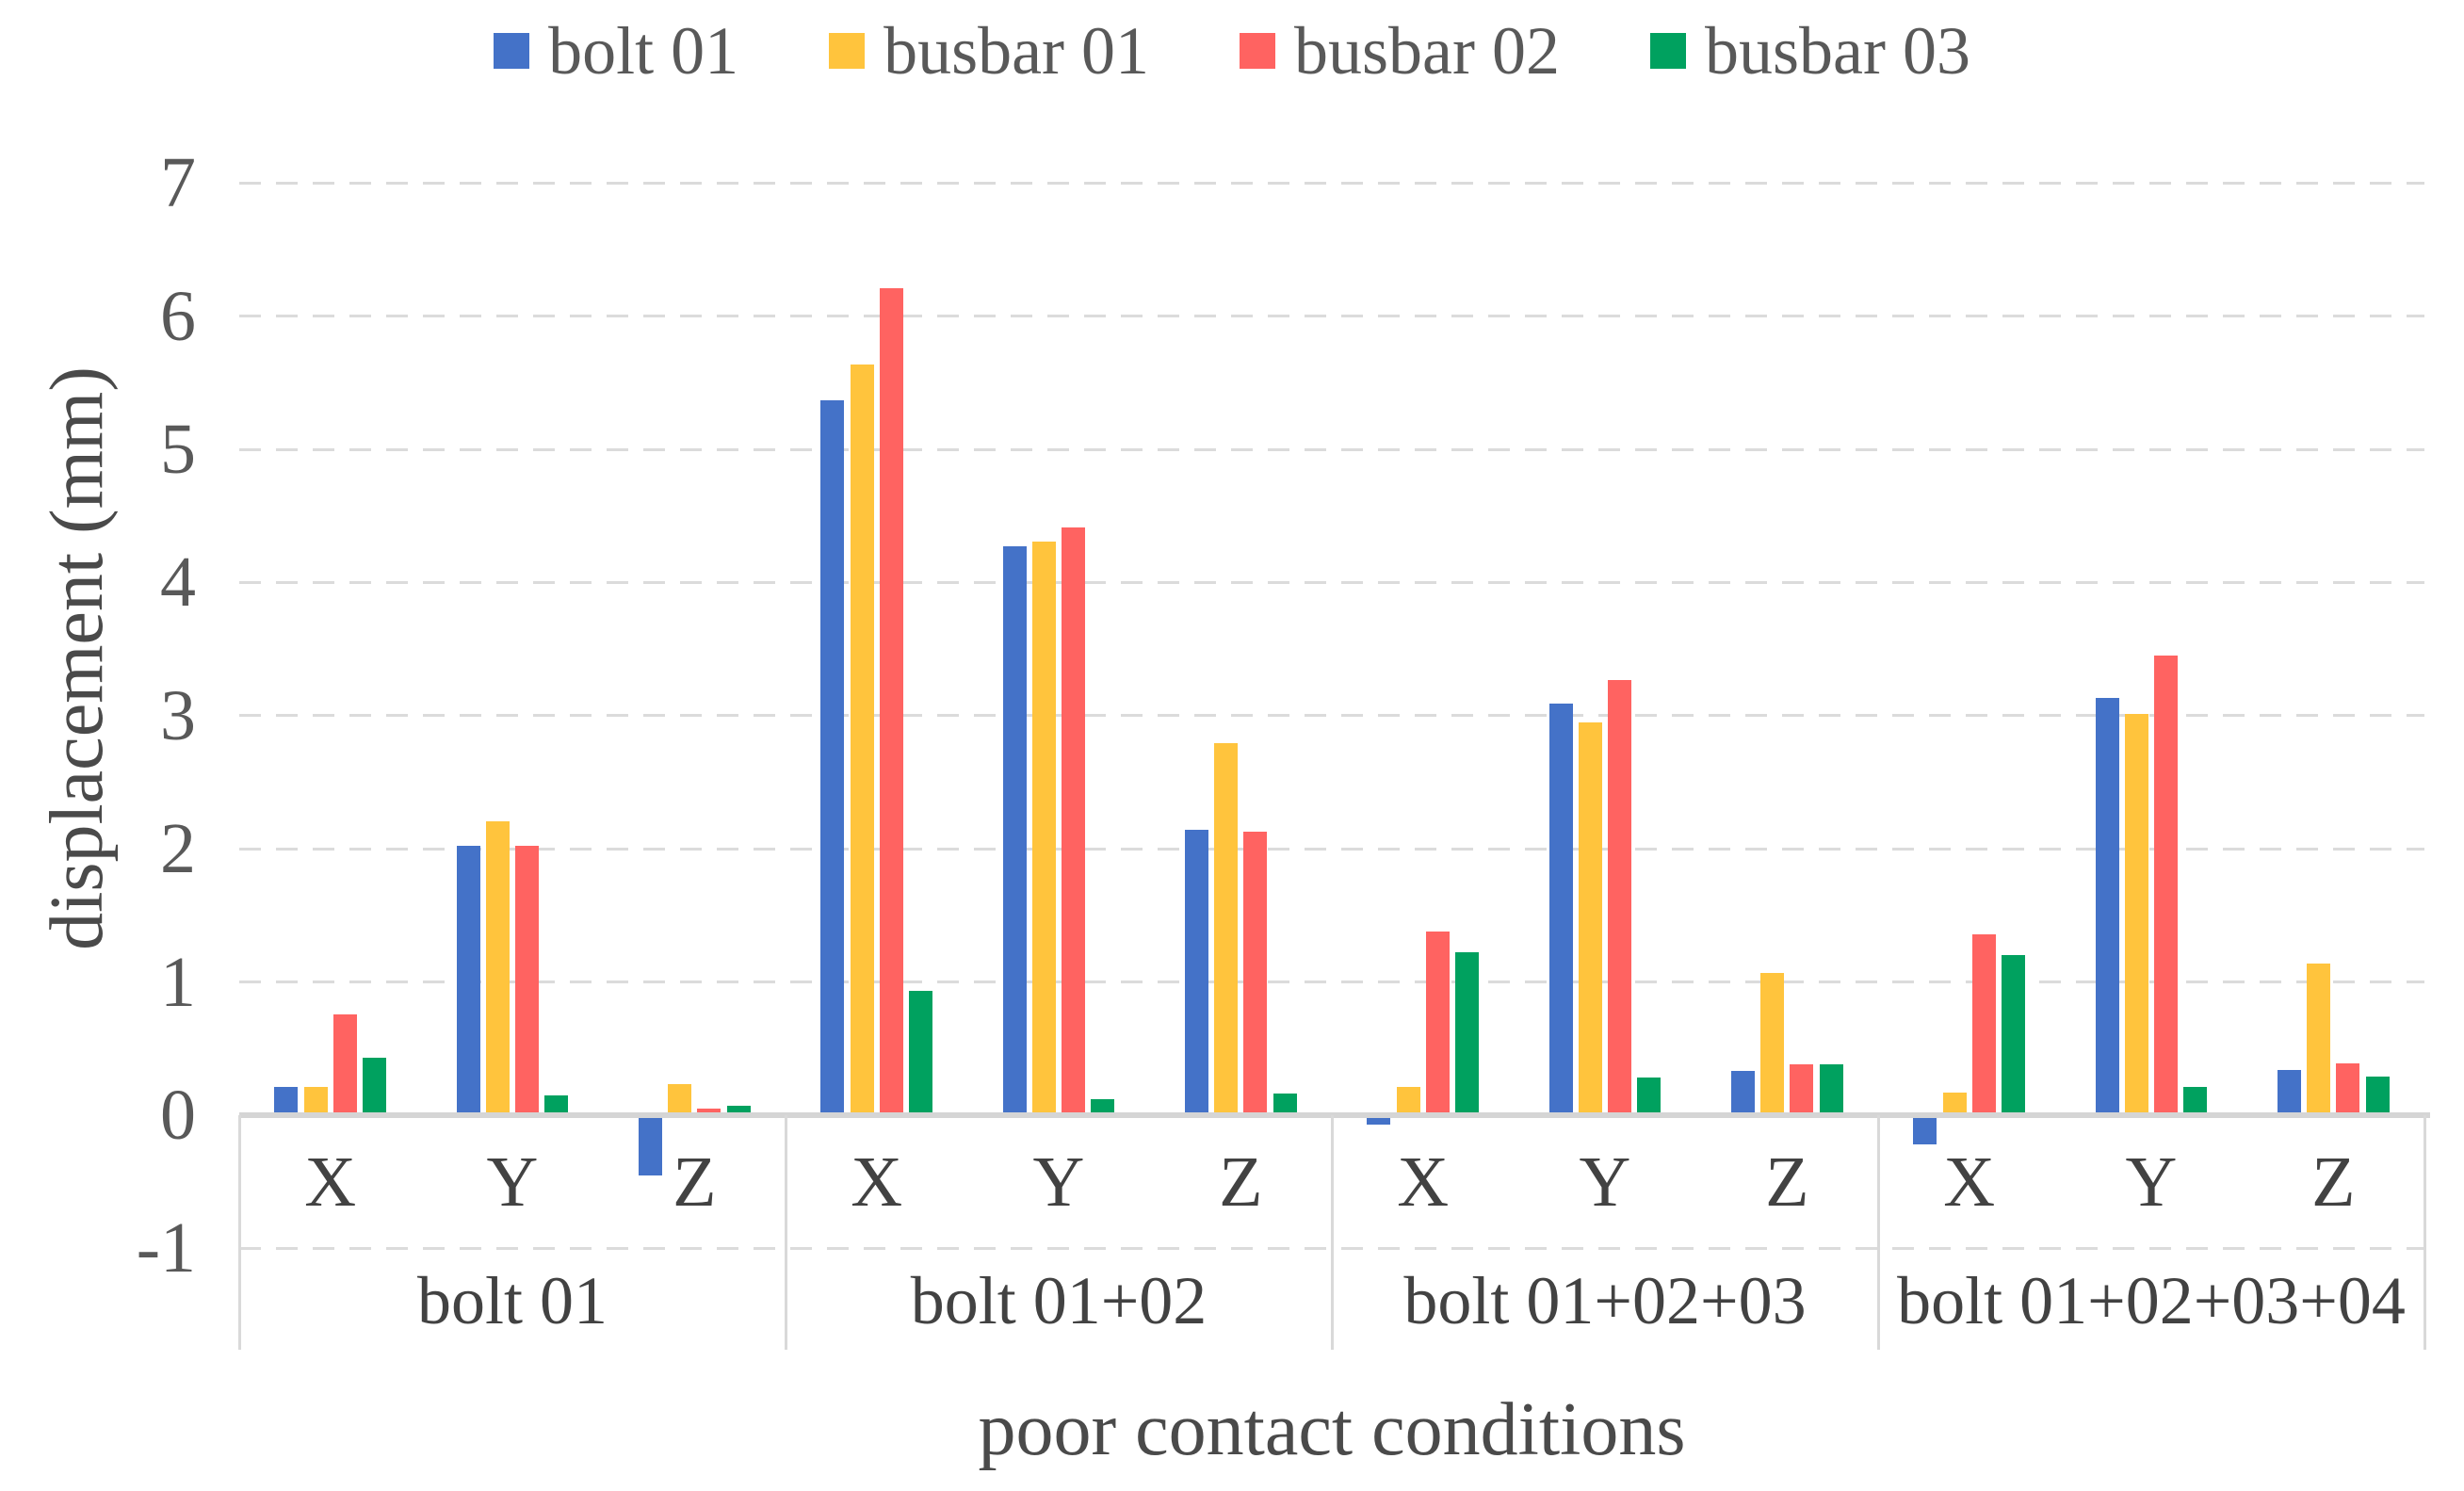 Image resolution: width=2464 pixels, height=1491 pixels. I want to click on axis-label-x-group2: X, so click(877, 1183).